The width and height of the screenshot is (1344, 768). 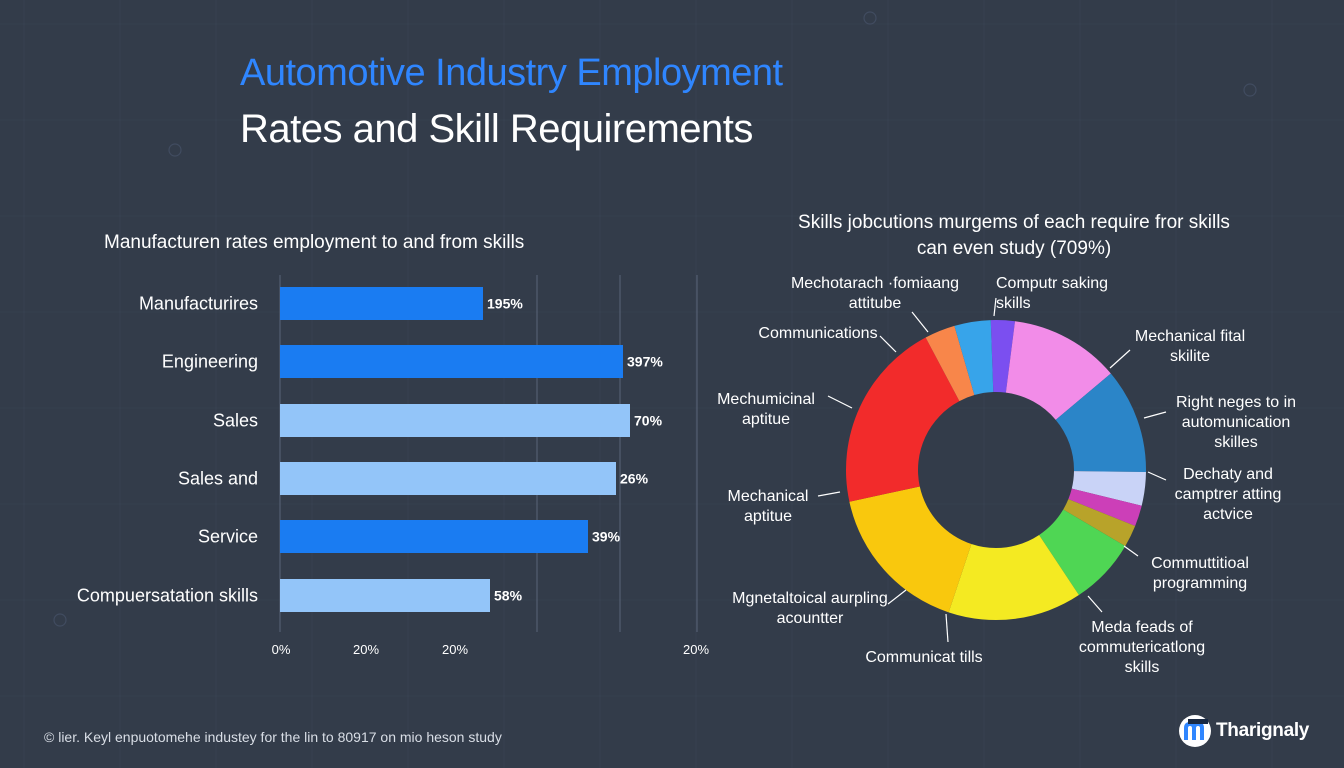 I want to click on bar-category-label: Compuersatation skills, so click(x=167, y=596).